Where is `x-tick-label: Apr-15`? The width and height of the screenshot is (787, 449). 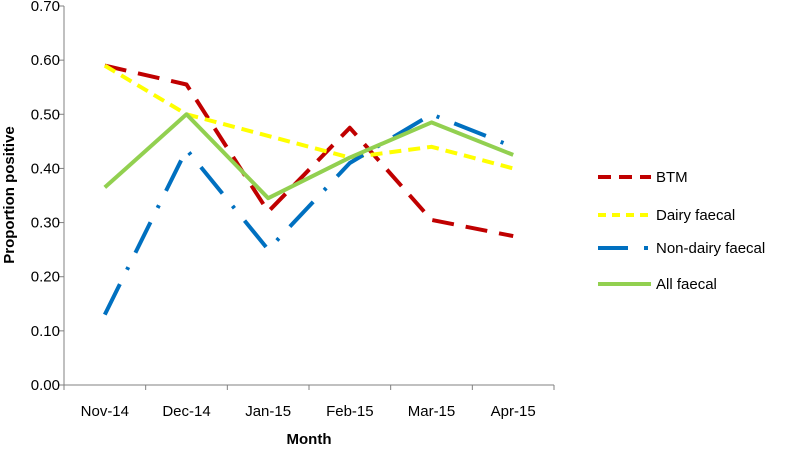
x-tick-label: Apr-15 is located at coordinates (513, 411).